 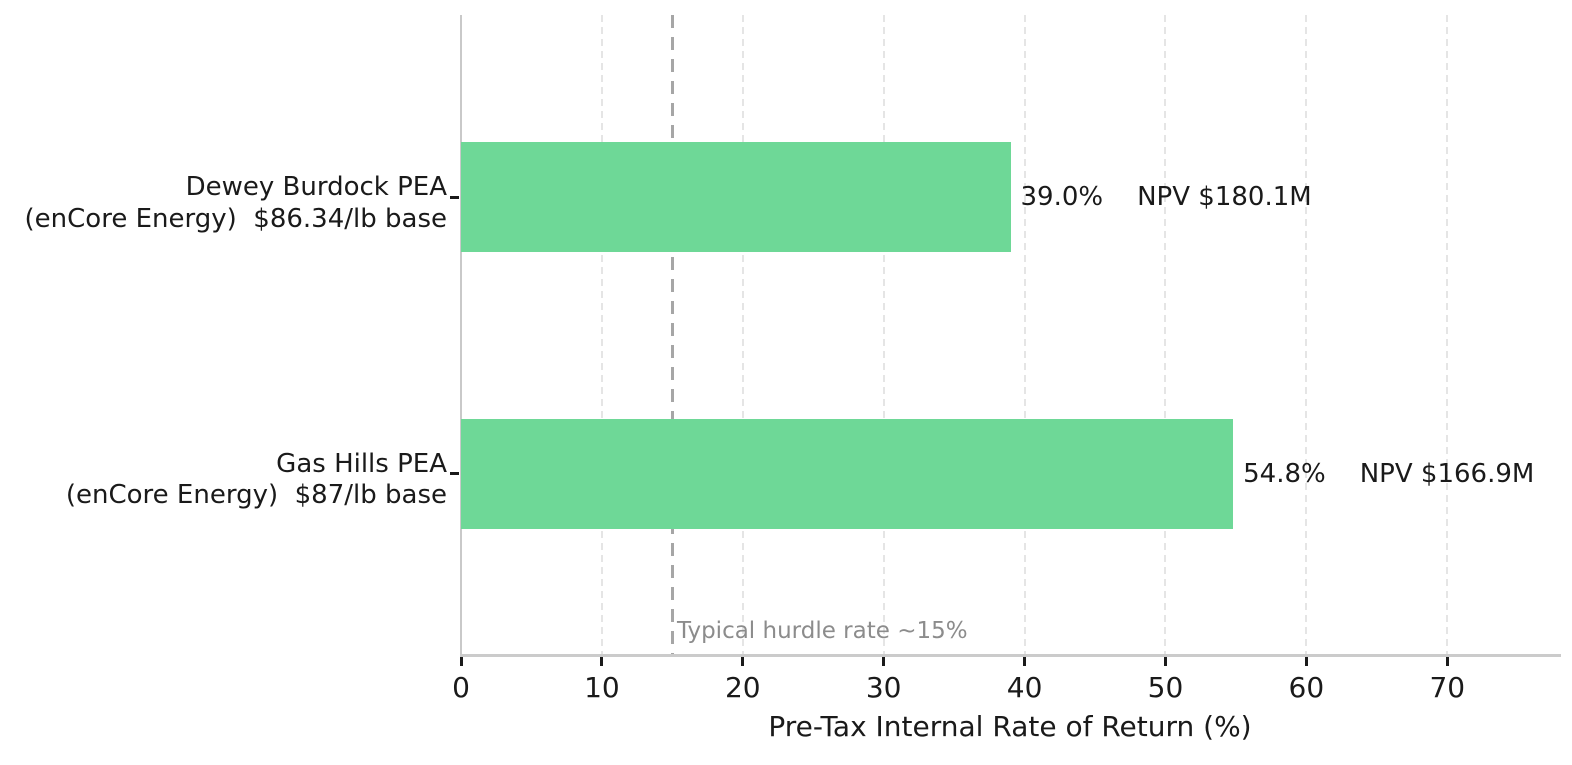 What do you see at coordinates (1165, 335) in the screenshot?
I see `gridline-x50` at bounding box center [1165, 335].